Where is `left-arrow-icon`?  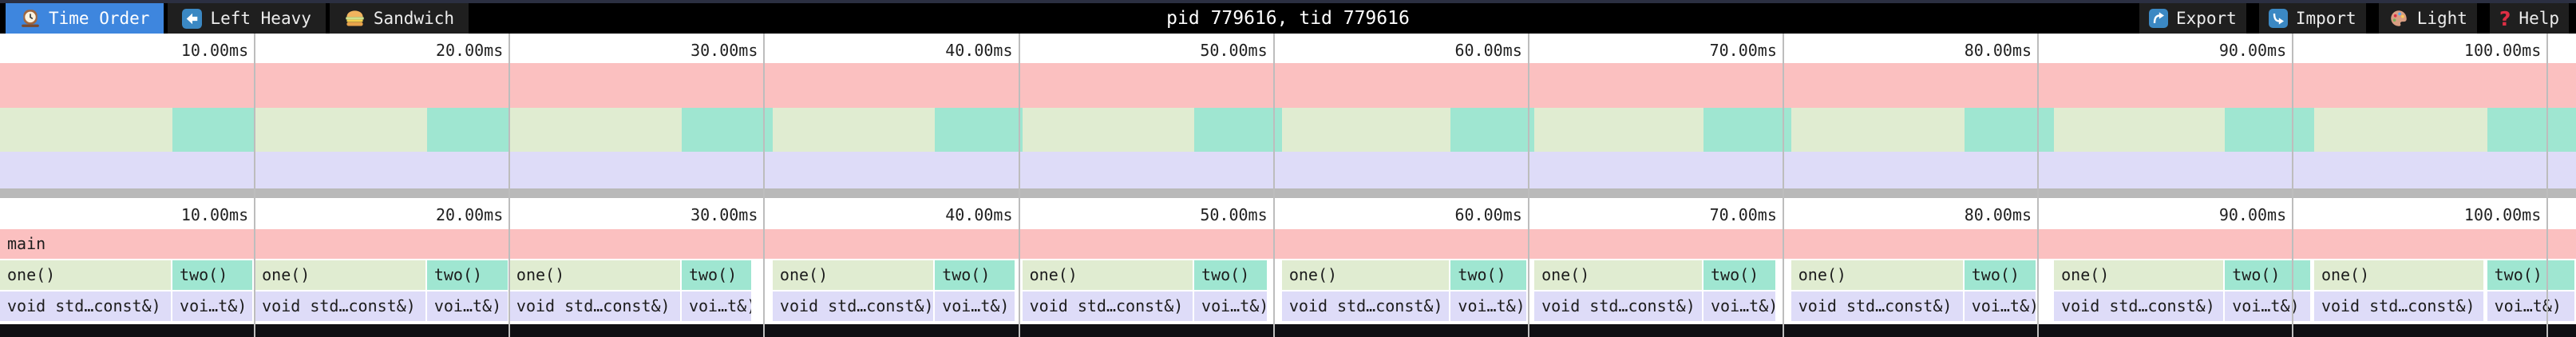 left-arrow-icon is located at coordinates (193, 18).